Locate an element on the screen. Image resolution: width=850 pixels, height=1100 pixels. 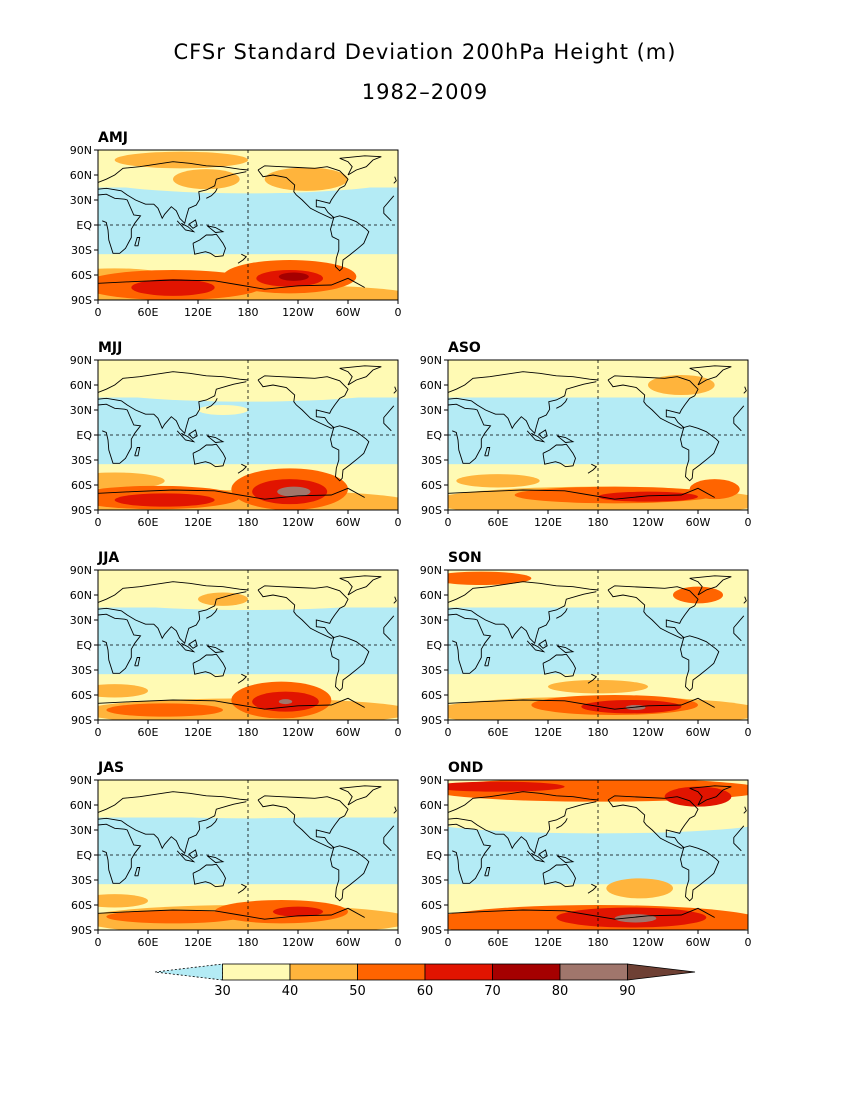
colorbar-label: 30 is located at coordinates (222, 991).